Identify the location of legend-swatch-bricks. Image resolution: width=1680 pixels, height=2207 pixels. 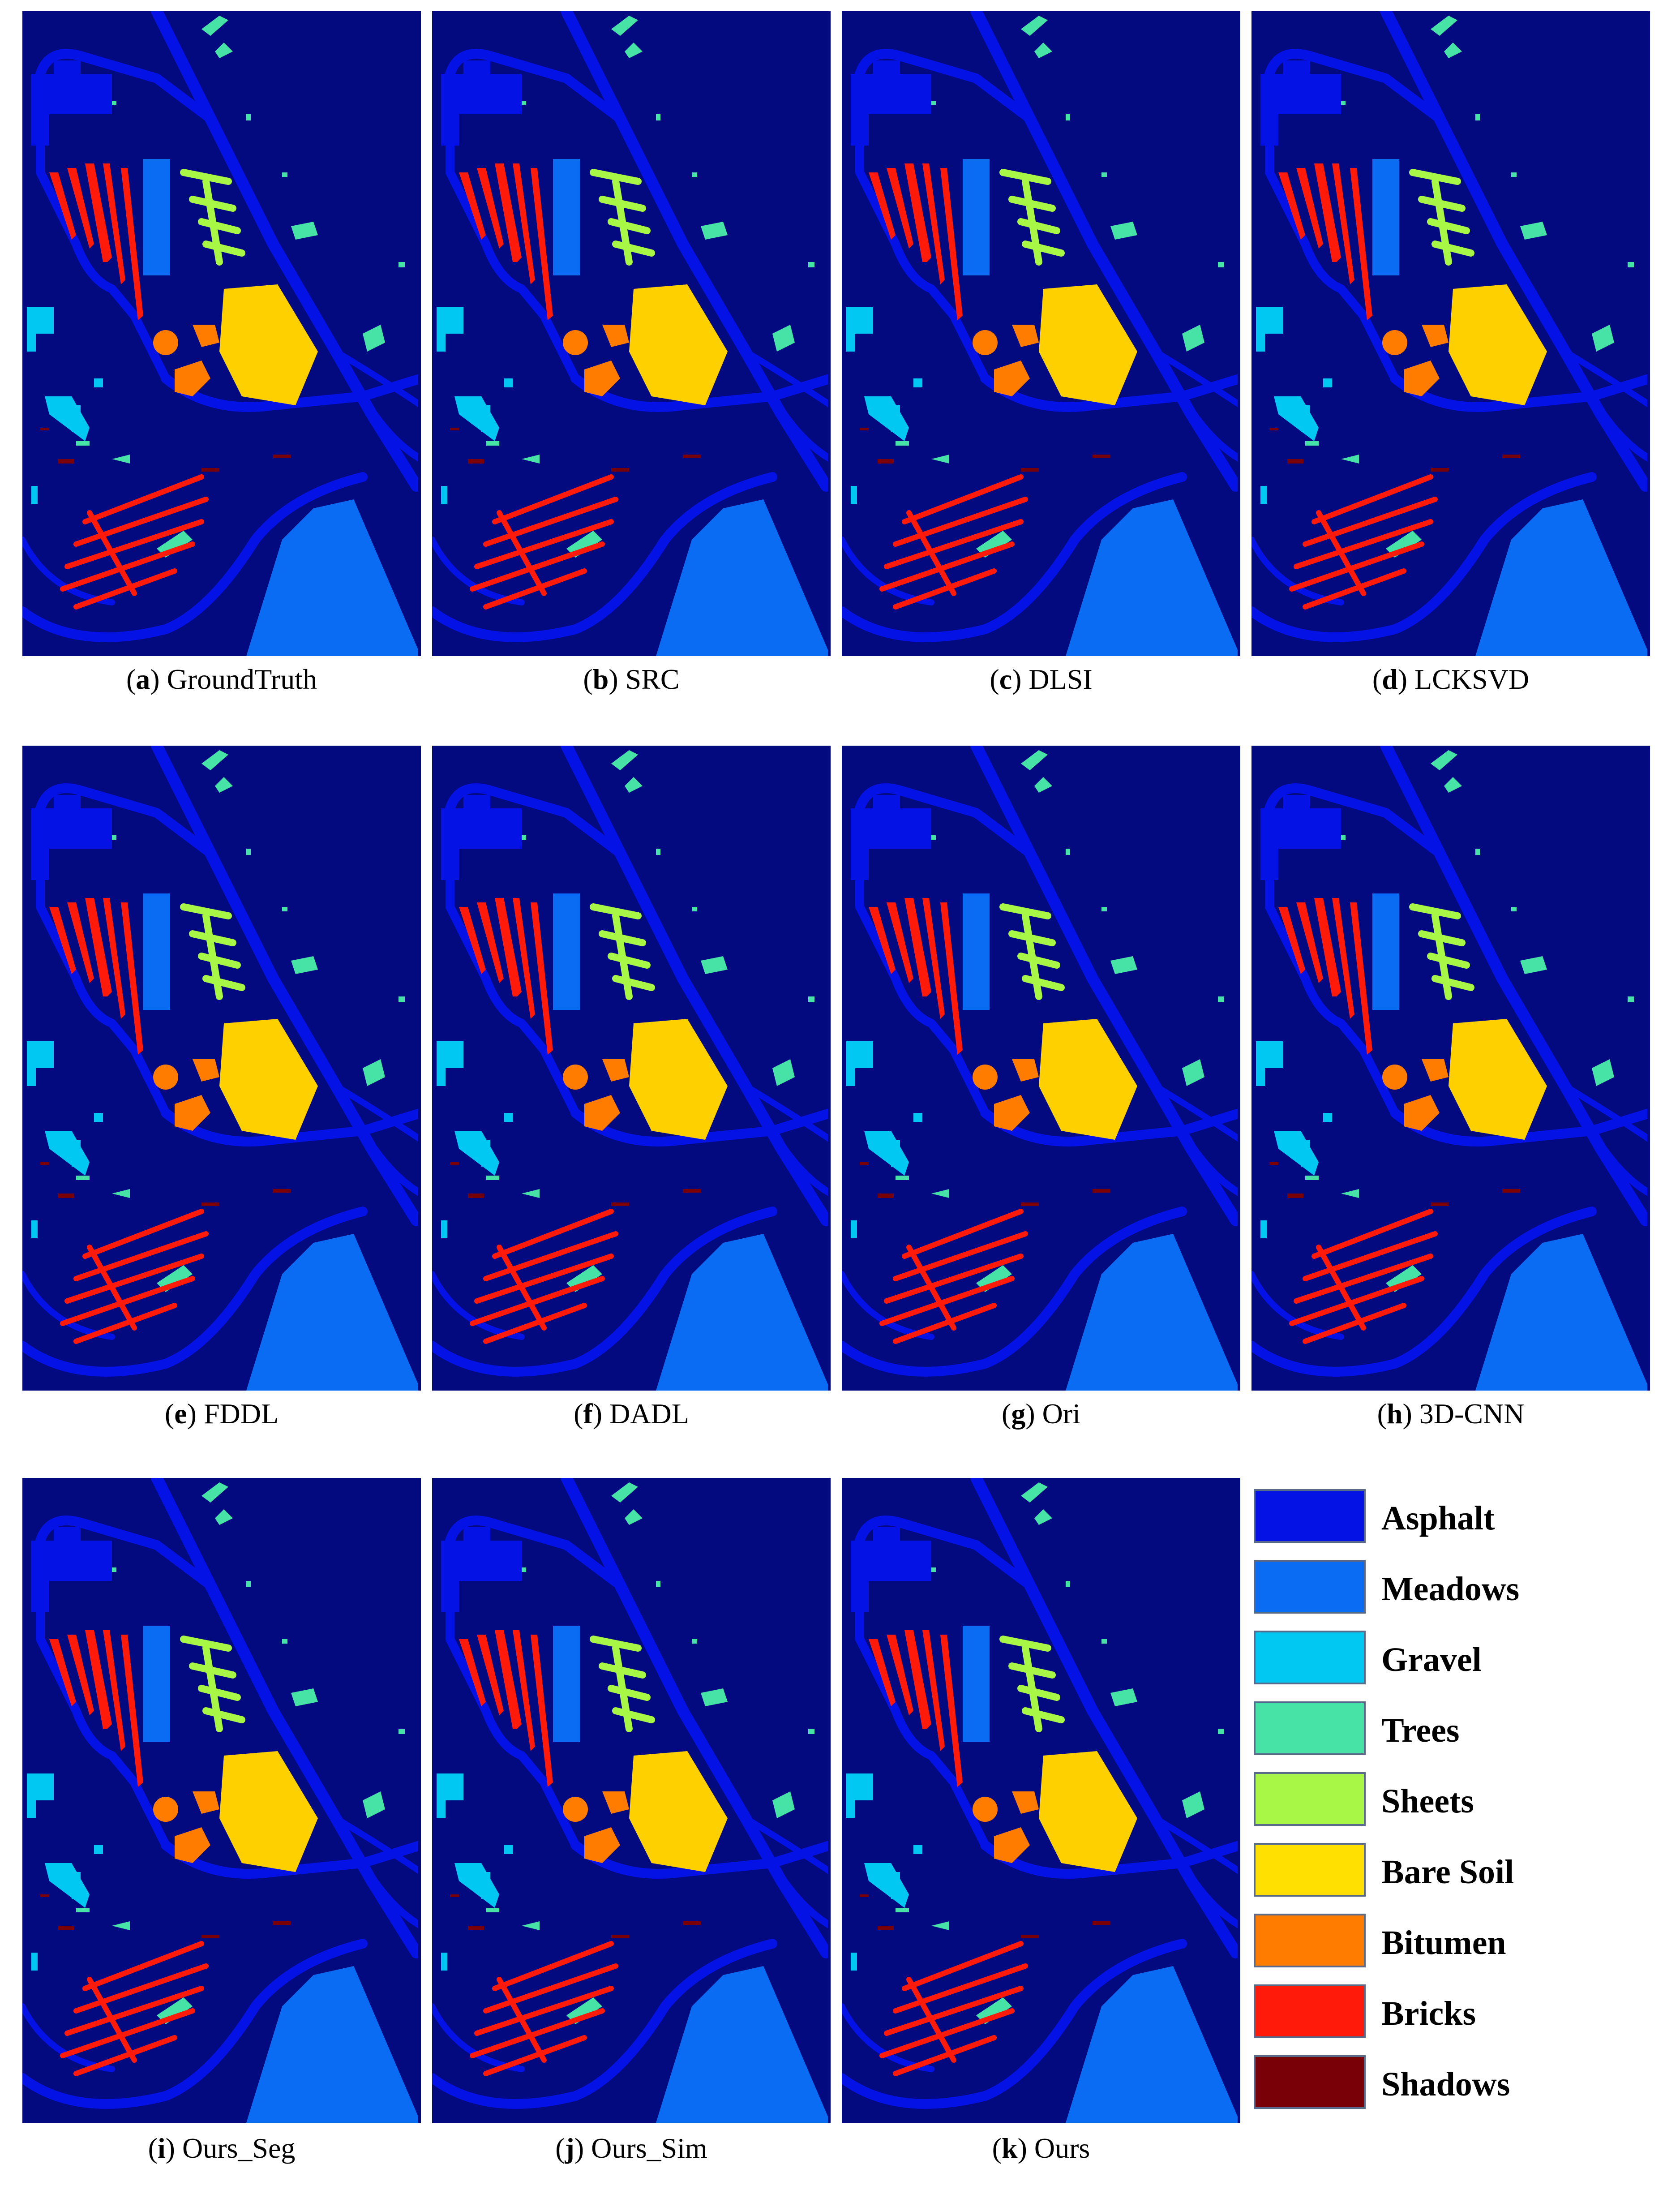
(1310, 2011).